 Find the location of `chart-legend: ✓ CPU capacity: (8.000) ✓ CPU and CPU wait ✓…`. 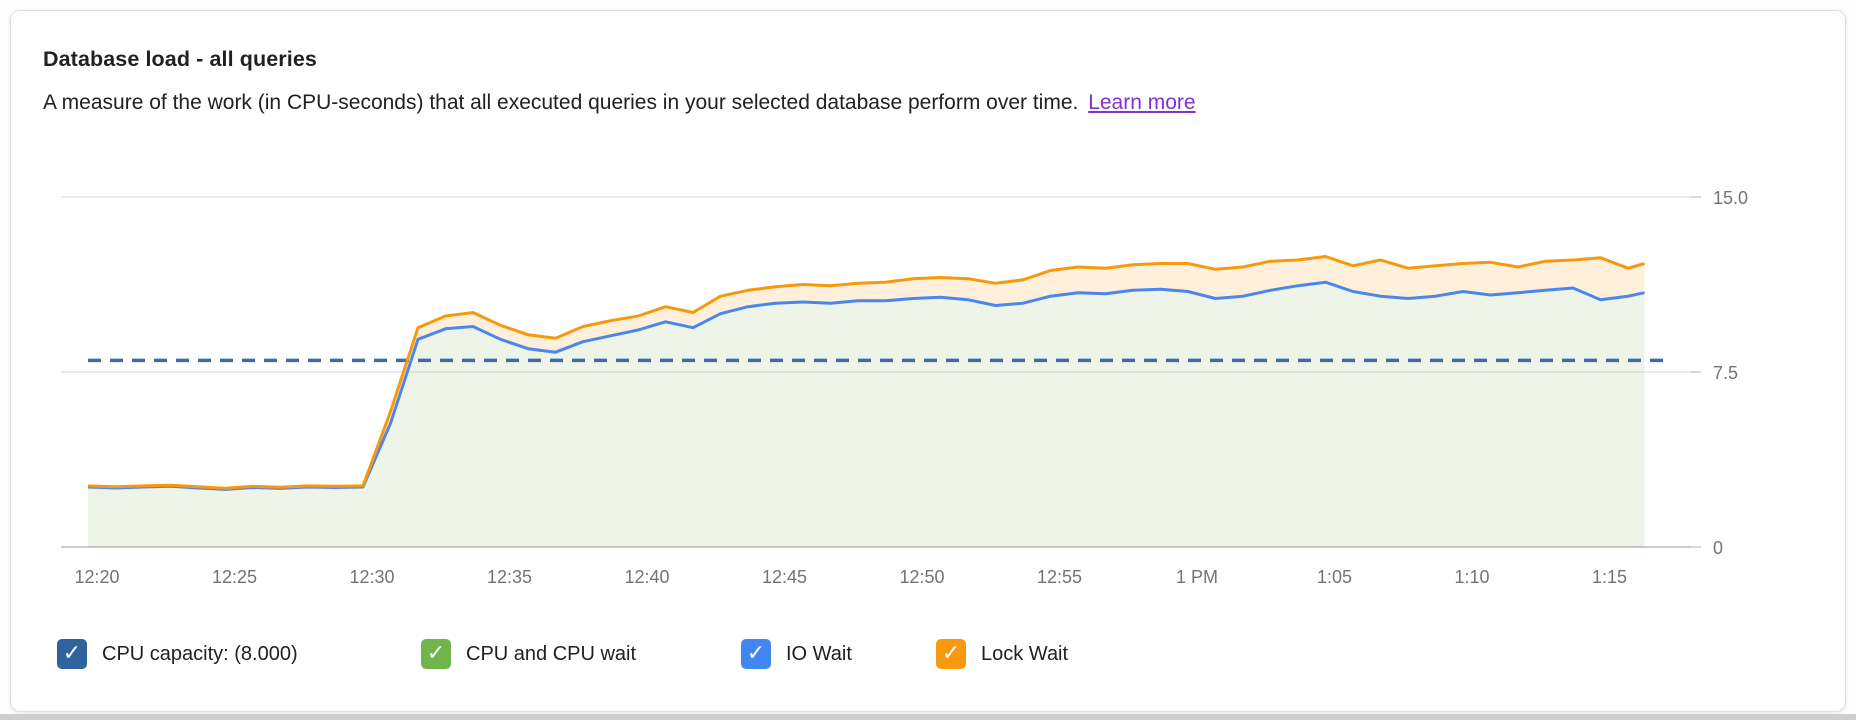

chart-legend: ✓ CPU capacity: (8.000) ✓ CPU and CPU wait ✓… is located at coordinates (928, 656).